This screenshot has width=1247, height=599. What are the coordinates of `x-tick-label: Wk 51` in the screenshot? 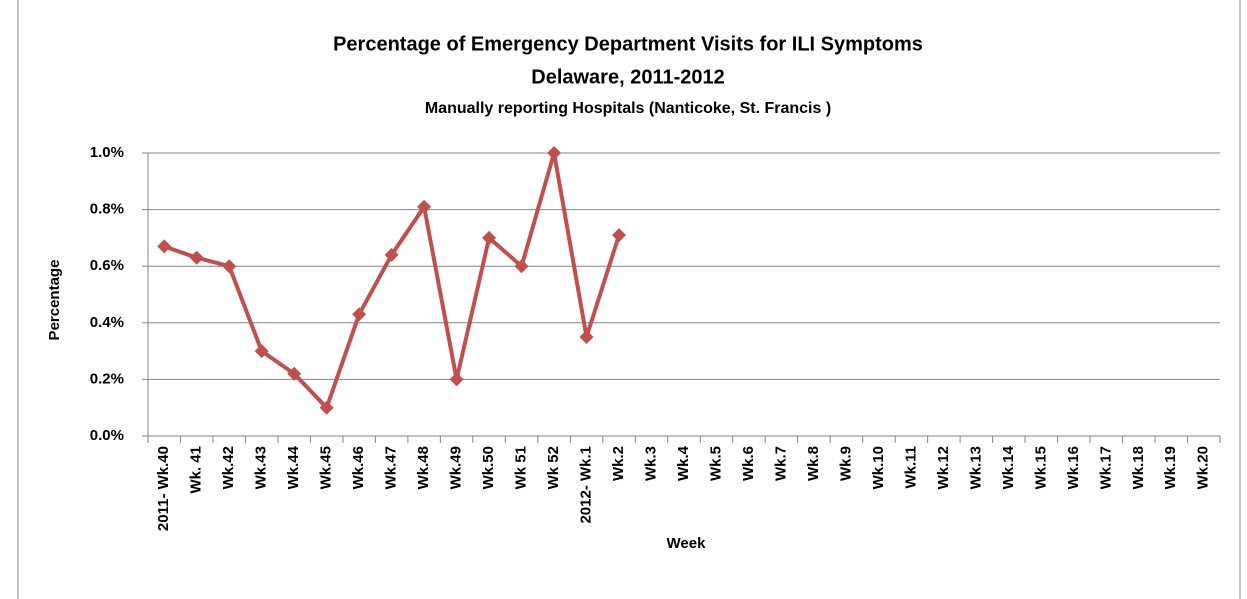 It's located at (521, 467).